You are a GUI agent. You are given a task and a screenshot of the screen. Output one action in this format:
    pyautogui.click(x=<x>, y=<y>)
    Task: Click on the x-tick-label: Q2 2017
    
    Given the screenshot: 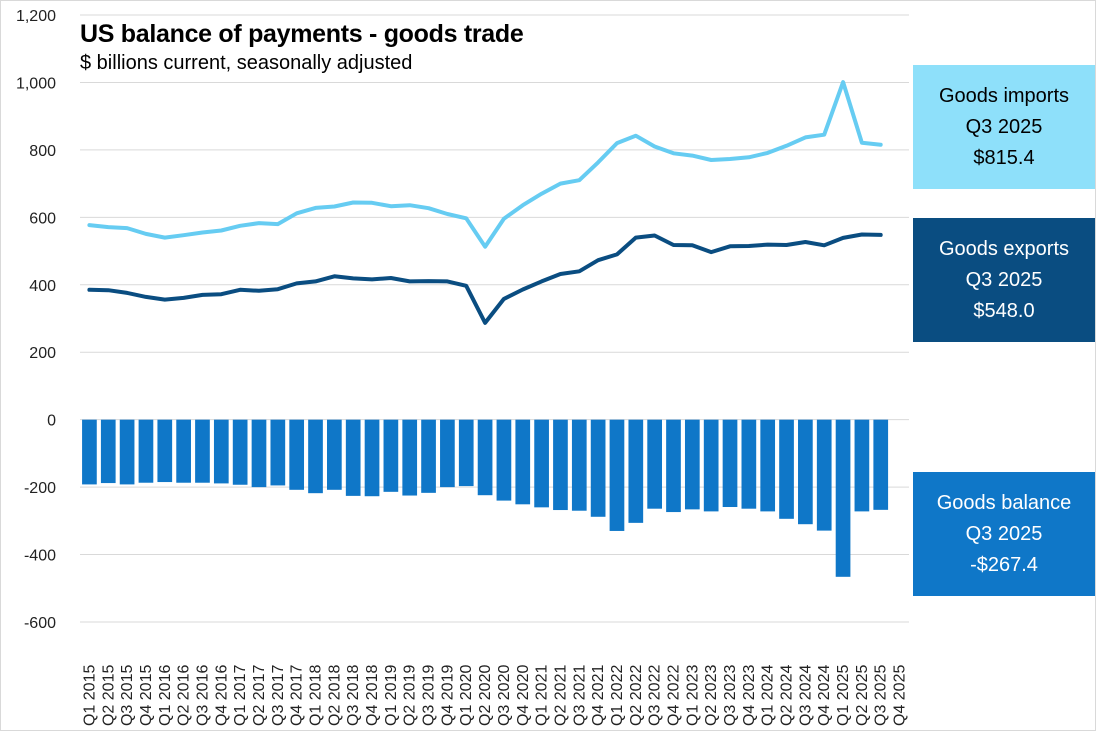 What is the action you would take?
    pyautogui.click(x=259, y=695)
    